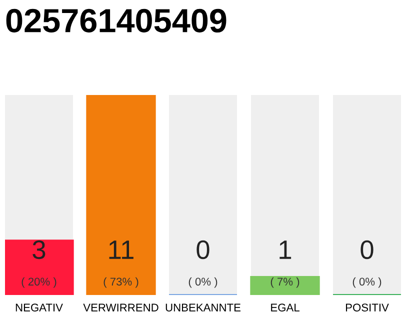 This screenshot has width=410, height=320. I want to click on annotation: ( 7% ), so click(285, 282).